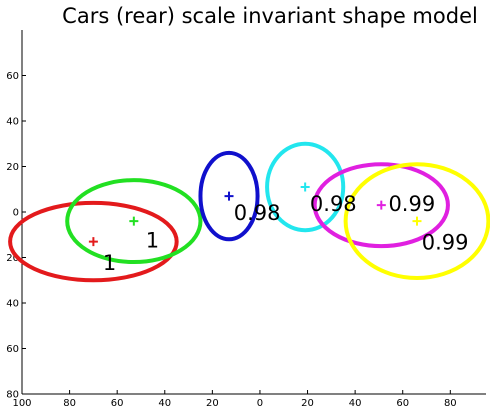 The image size is (490, 411). I want to click on y-tick-label: 80, so click(12, 395).